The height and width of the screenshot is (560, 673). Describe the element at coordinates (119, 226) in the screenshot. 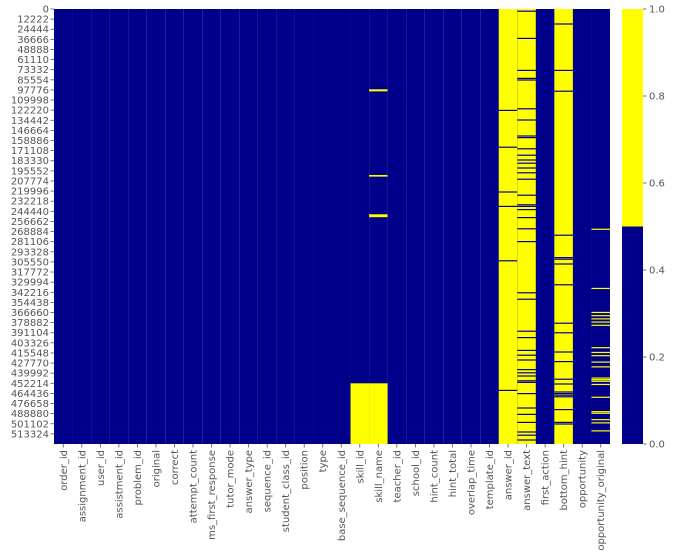

I see `heatmap-column-assistment_id` at that location.